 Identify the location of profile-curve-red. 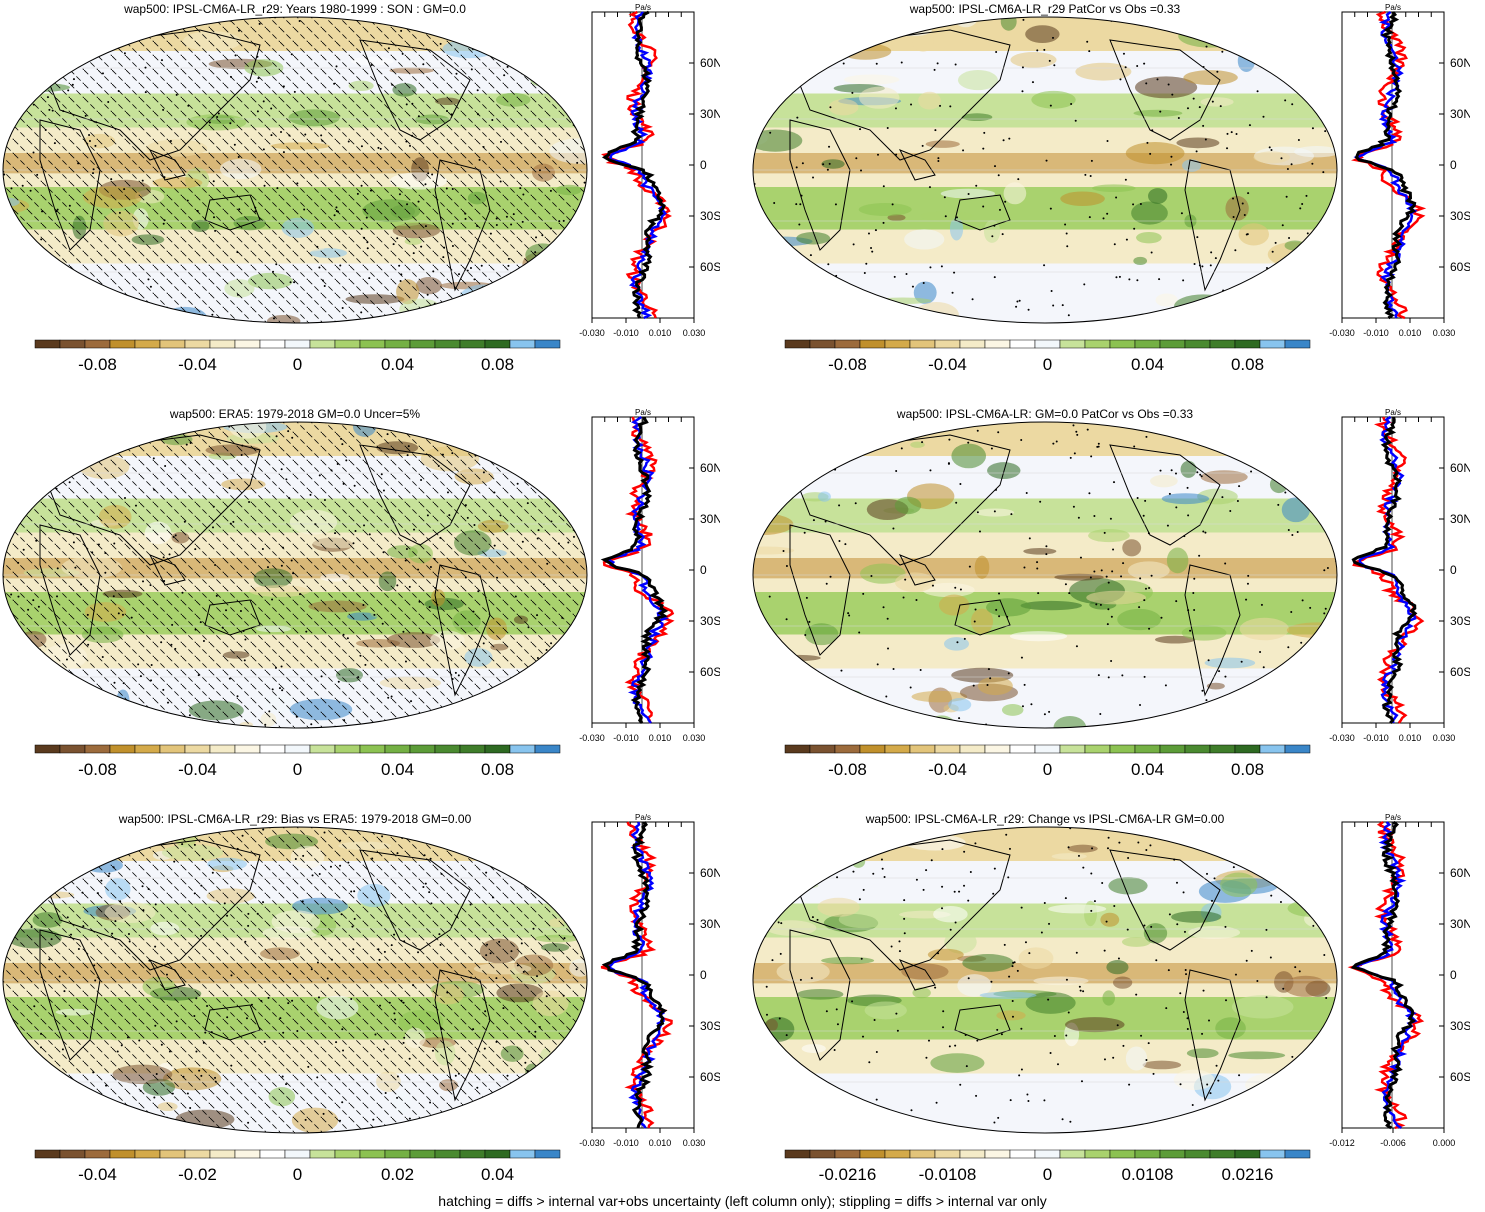
(1389, 165).